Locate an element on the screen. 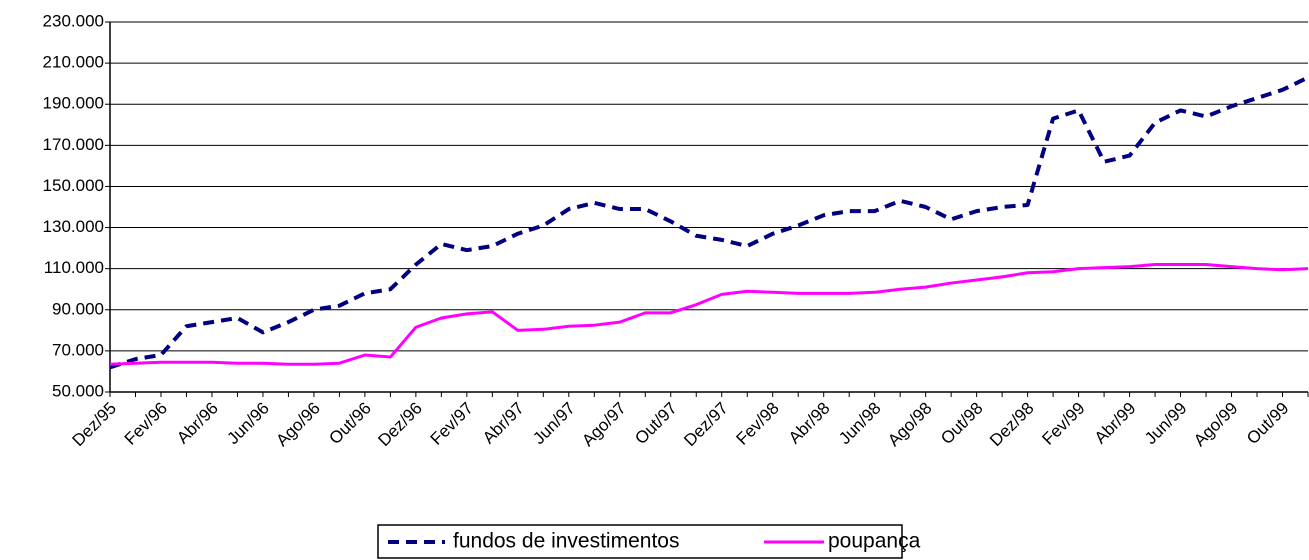 This screenshot has height=560, width=1309. y-tick-label: 130.000 is located at coordinates (73, 226).